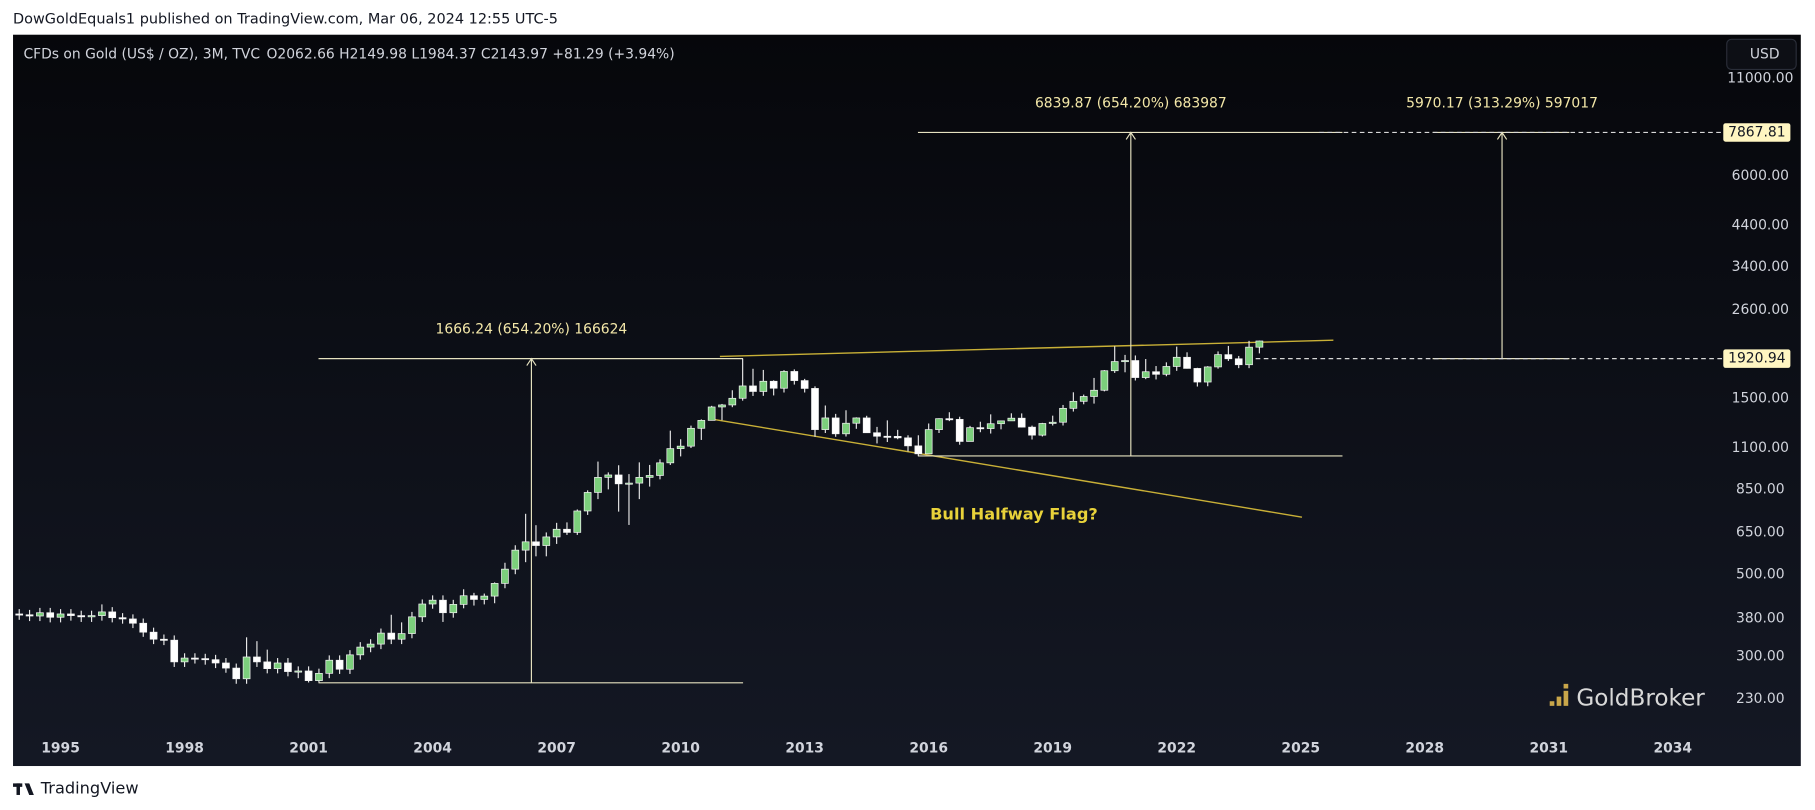 This screenshot has height=810, width=1815. Describe the element at coordinates (1502, 104) in the screenshot. I see `measure-label: 5970.17 (313.29%) 597017` at that location.